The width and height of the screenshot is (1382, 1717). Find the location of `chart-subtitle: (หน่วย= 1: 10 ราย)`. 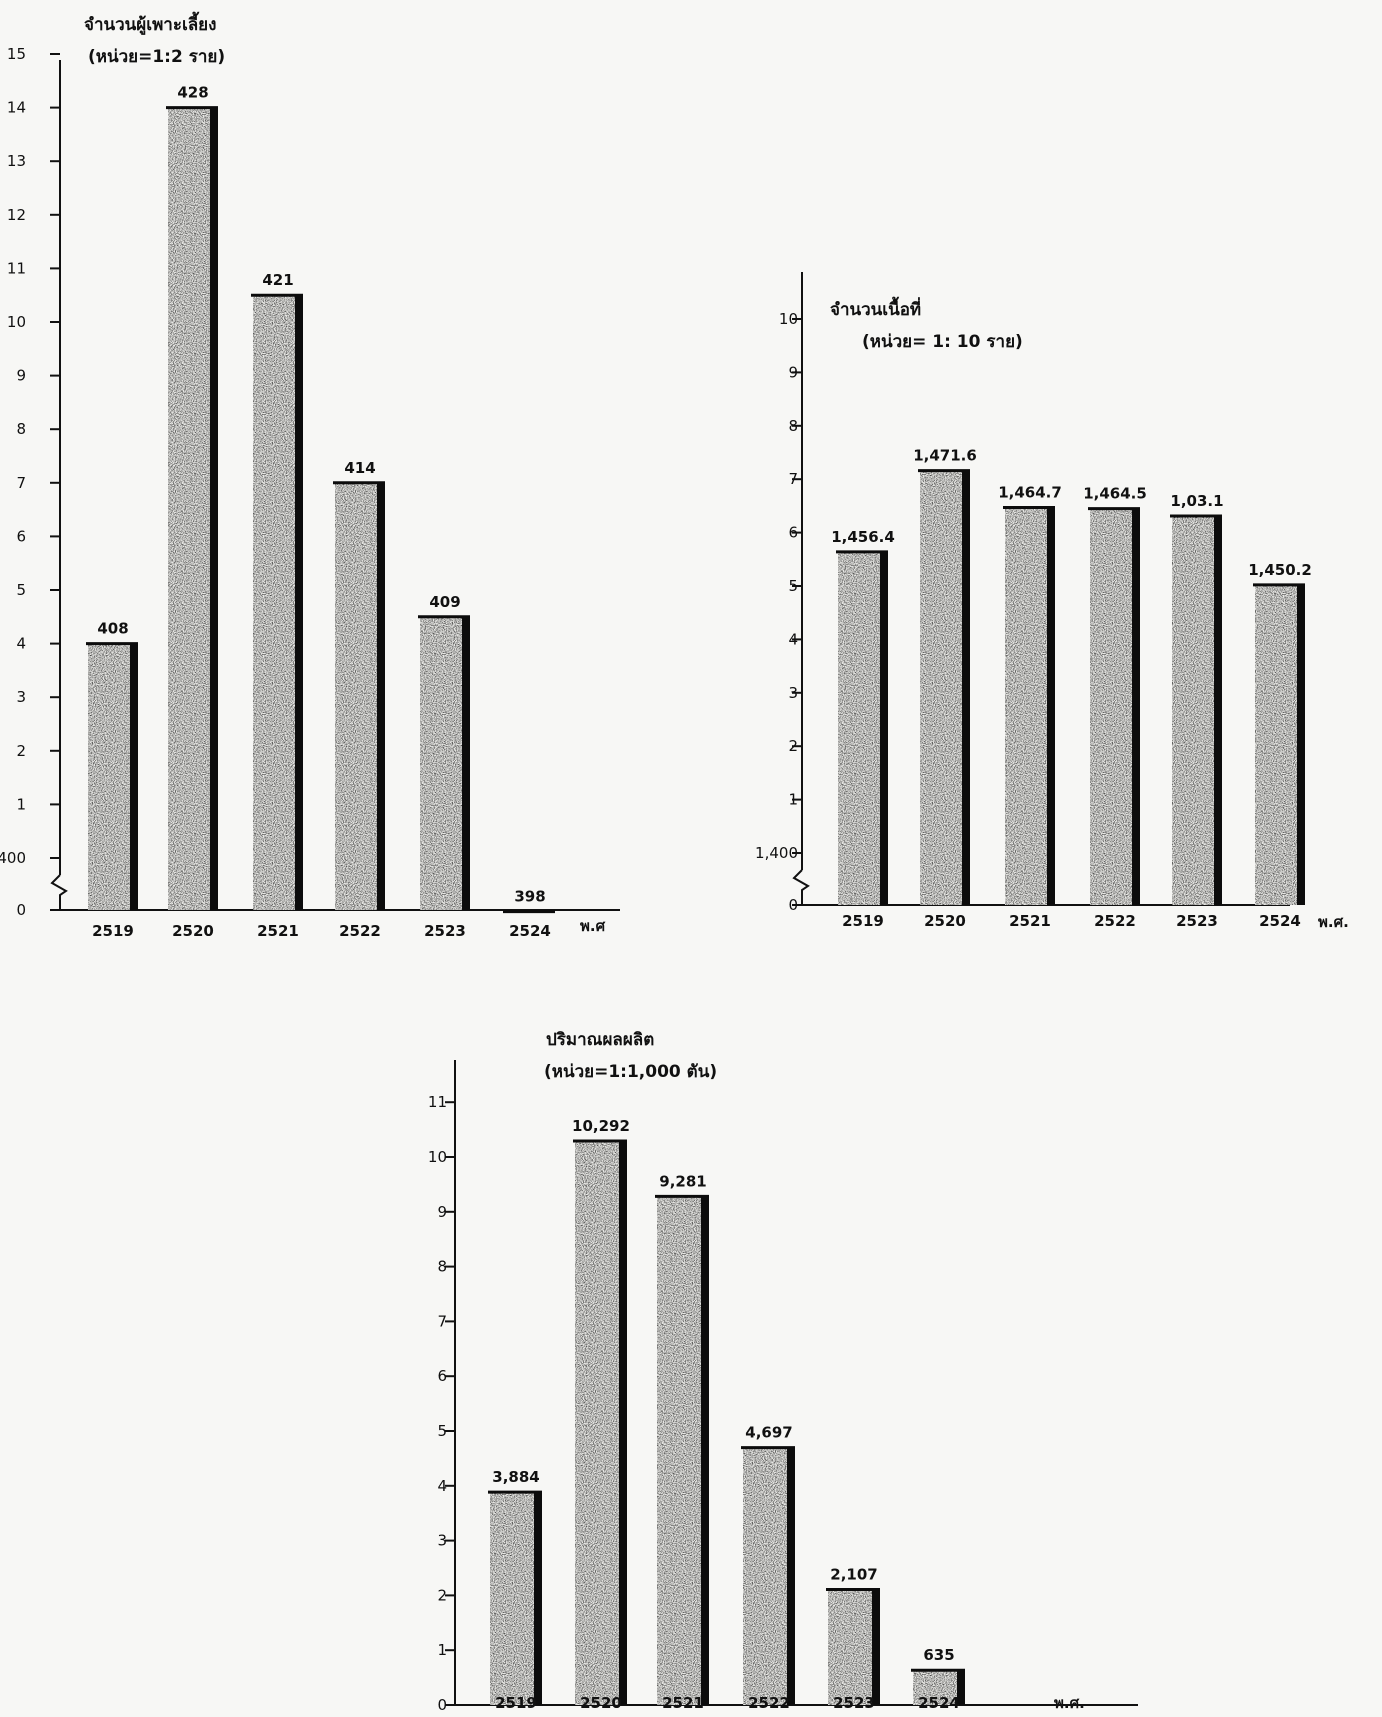

chart-subtitle: (หน่วย= 1: 10 ราย) is located at coordinates (942, 342).